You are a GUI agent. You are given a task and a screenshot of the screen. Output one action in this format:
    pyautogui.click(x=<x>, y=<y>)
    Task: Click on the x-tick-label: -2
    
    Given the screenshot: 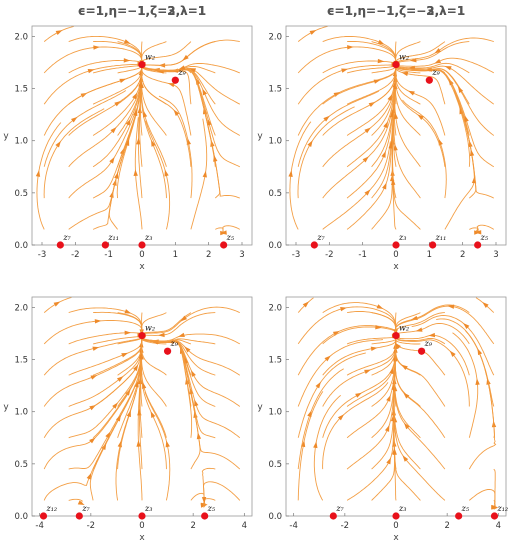 What is the action you would take?
    pyautogui.click(x=91, y=526)
    